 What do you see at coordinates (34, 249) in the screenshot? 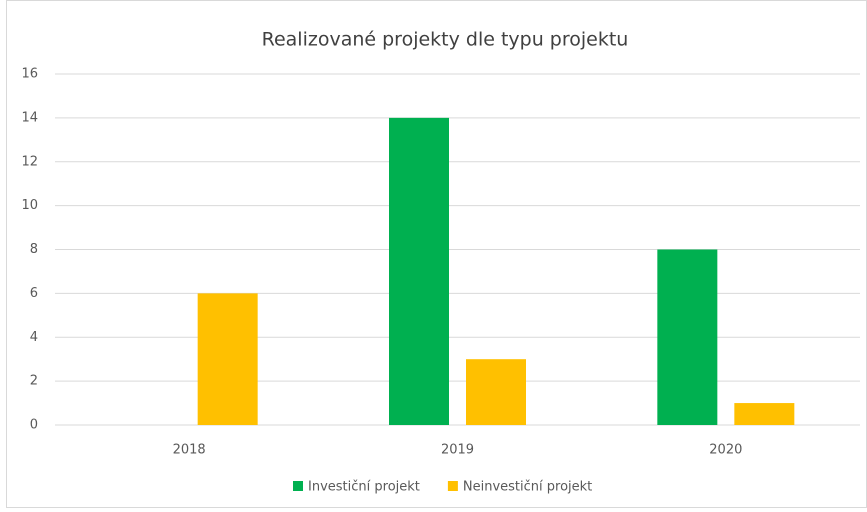
I see `y-tick-label: 8` at bounding box center [34, 249].